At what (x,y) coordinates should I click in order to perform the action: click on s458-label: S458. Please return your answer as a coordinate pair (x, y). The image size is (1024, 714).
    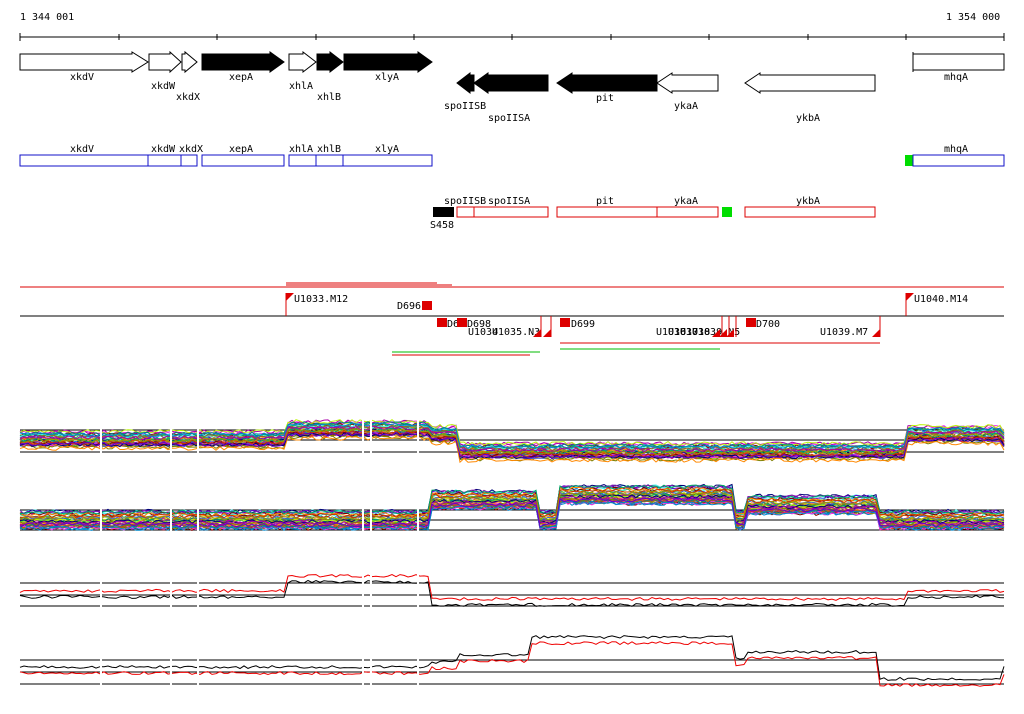
    Looking at the image, I should click on (442, 225).